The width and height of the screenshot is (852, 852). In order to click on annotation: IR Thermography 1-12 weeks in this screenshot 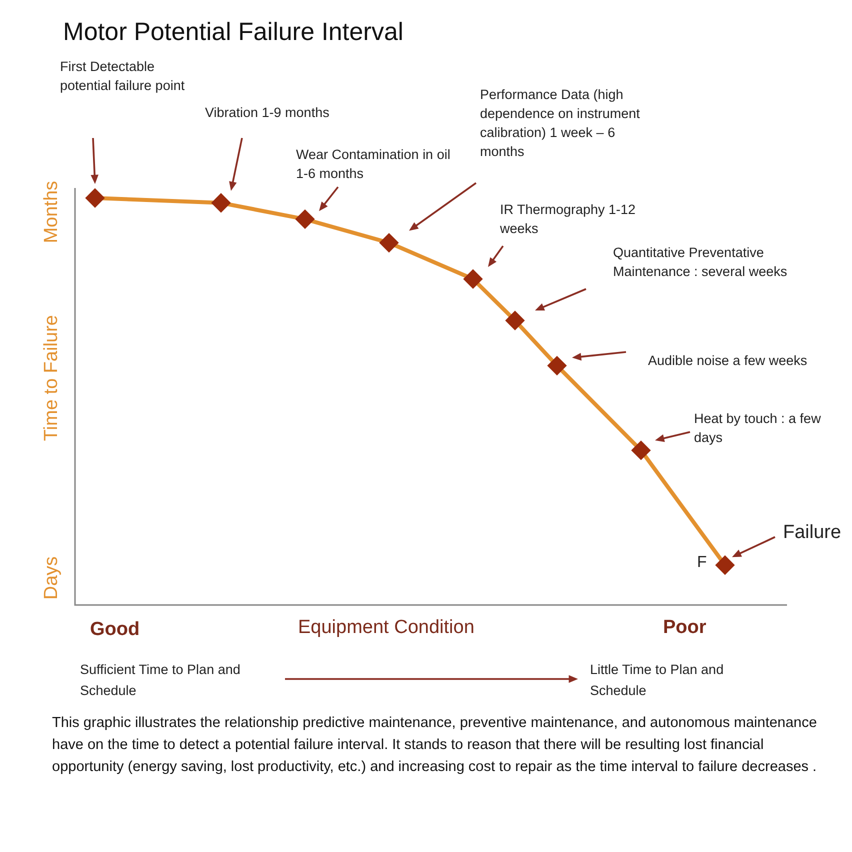, I will do `click(568, 219)`.